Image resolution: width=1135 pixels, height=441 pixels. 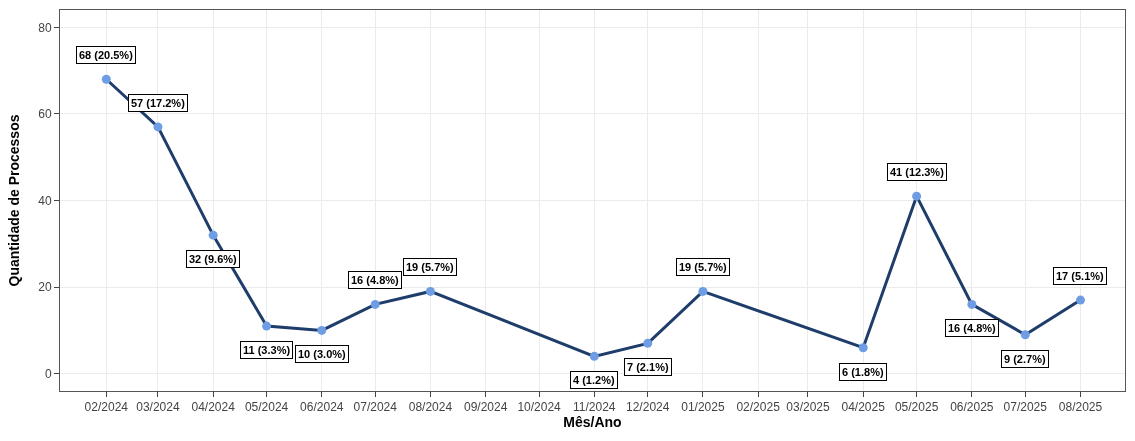 What do you see at coordinates (1080, 276) in the screenshot?
I see `data-label: 17 (5.1%)` at bounding box center [1080, 276].